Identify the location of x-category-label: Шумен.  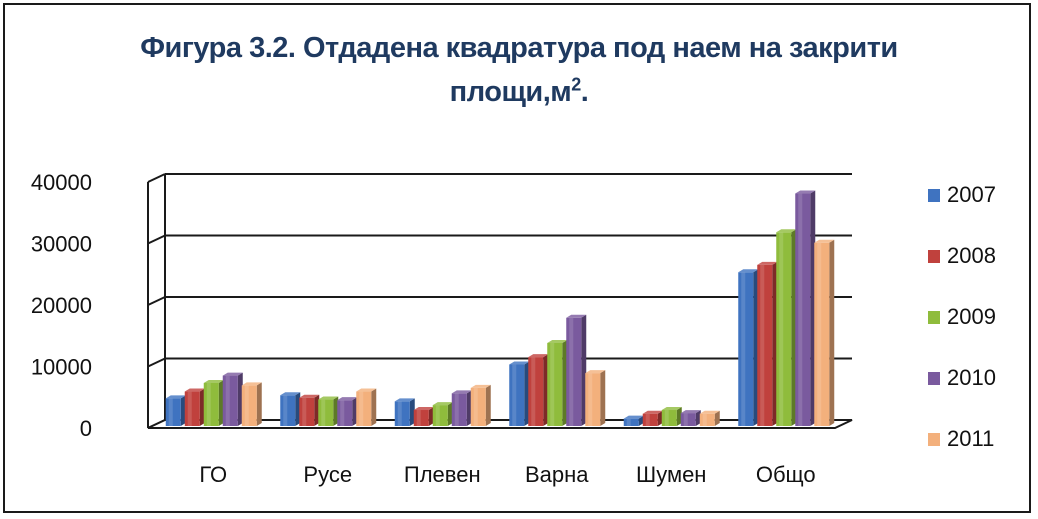
(671, 474).